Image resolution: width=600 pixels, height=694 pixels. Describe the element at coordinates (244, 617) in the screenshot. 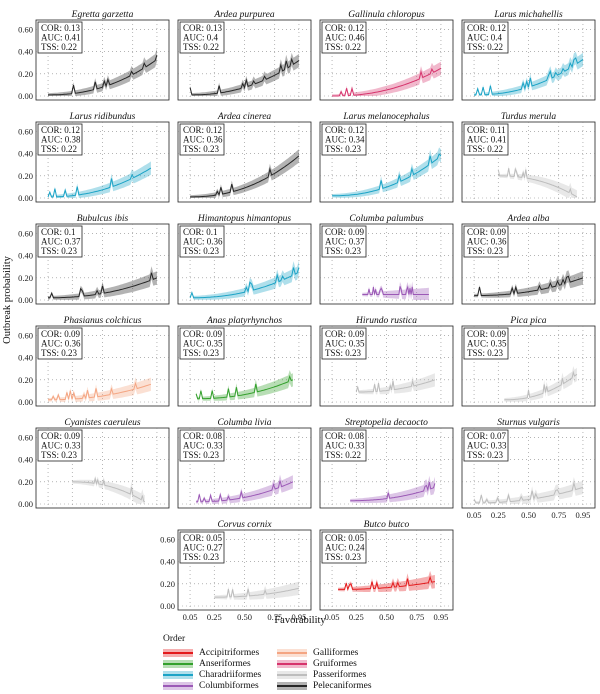

I see `x-tick-label: 0.50` at that location.